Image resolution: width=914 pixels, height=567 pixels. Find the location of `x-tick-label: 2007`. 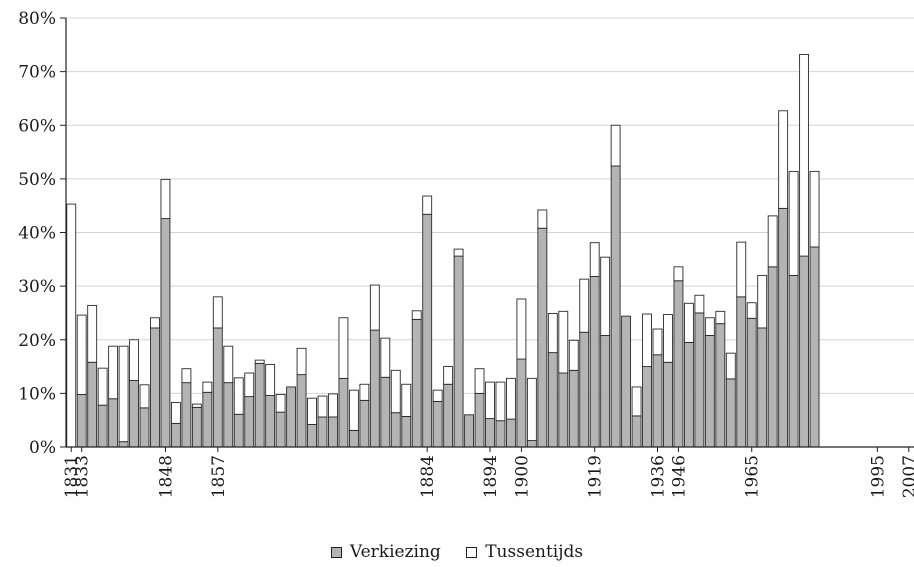

x-tick-label: 2007 is located at coordinates (907, 476).